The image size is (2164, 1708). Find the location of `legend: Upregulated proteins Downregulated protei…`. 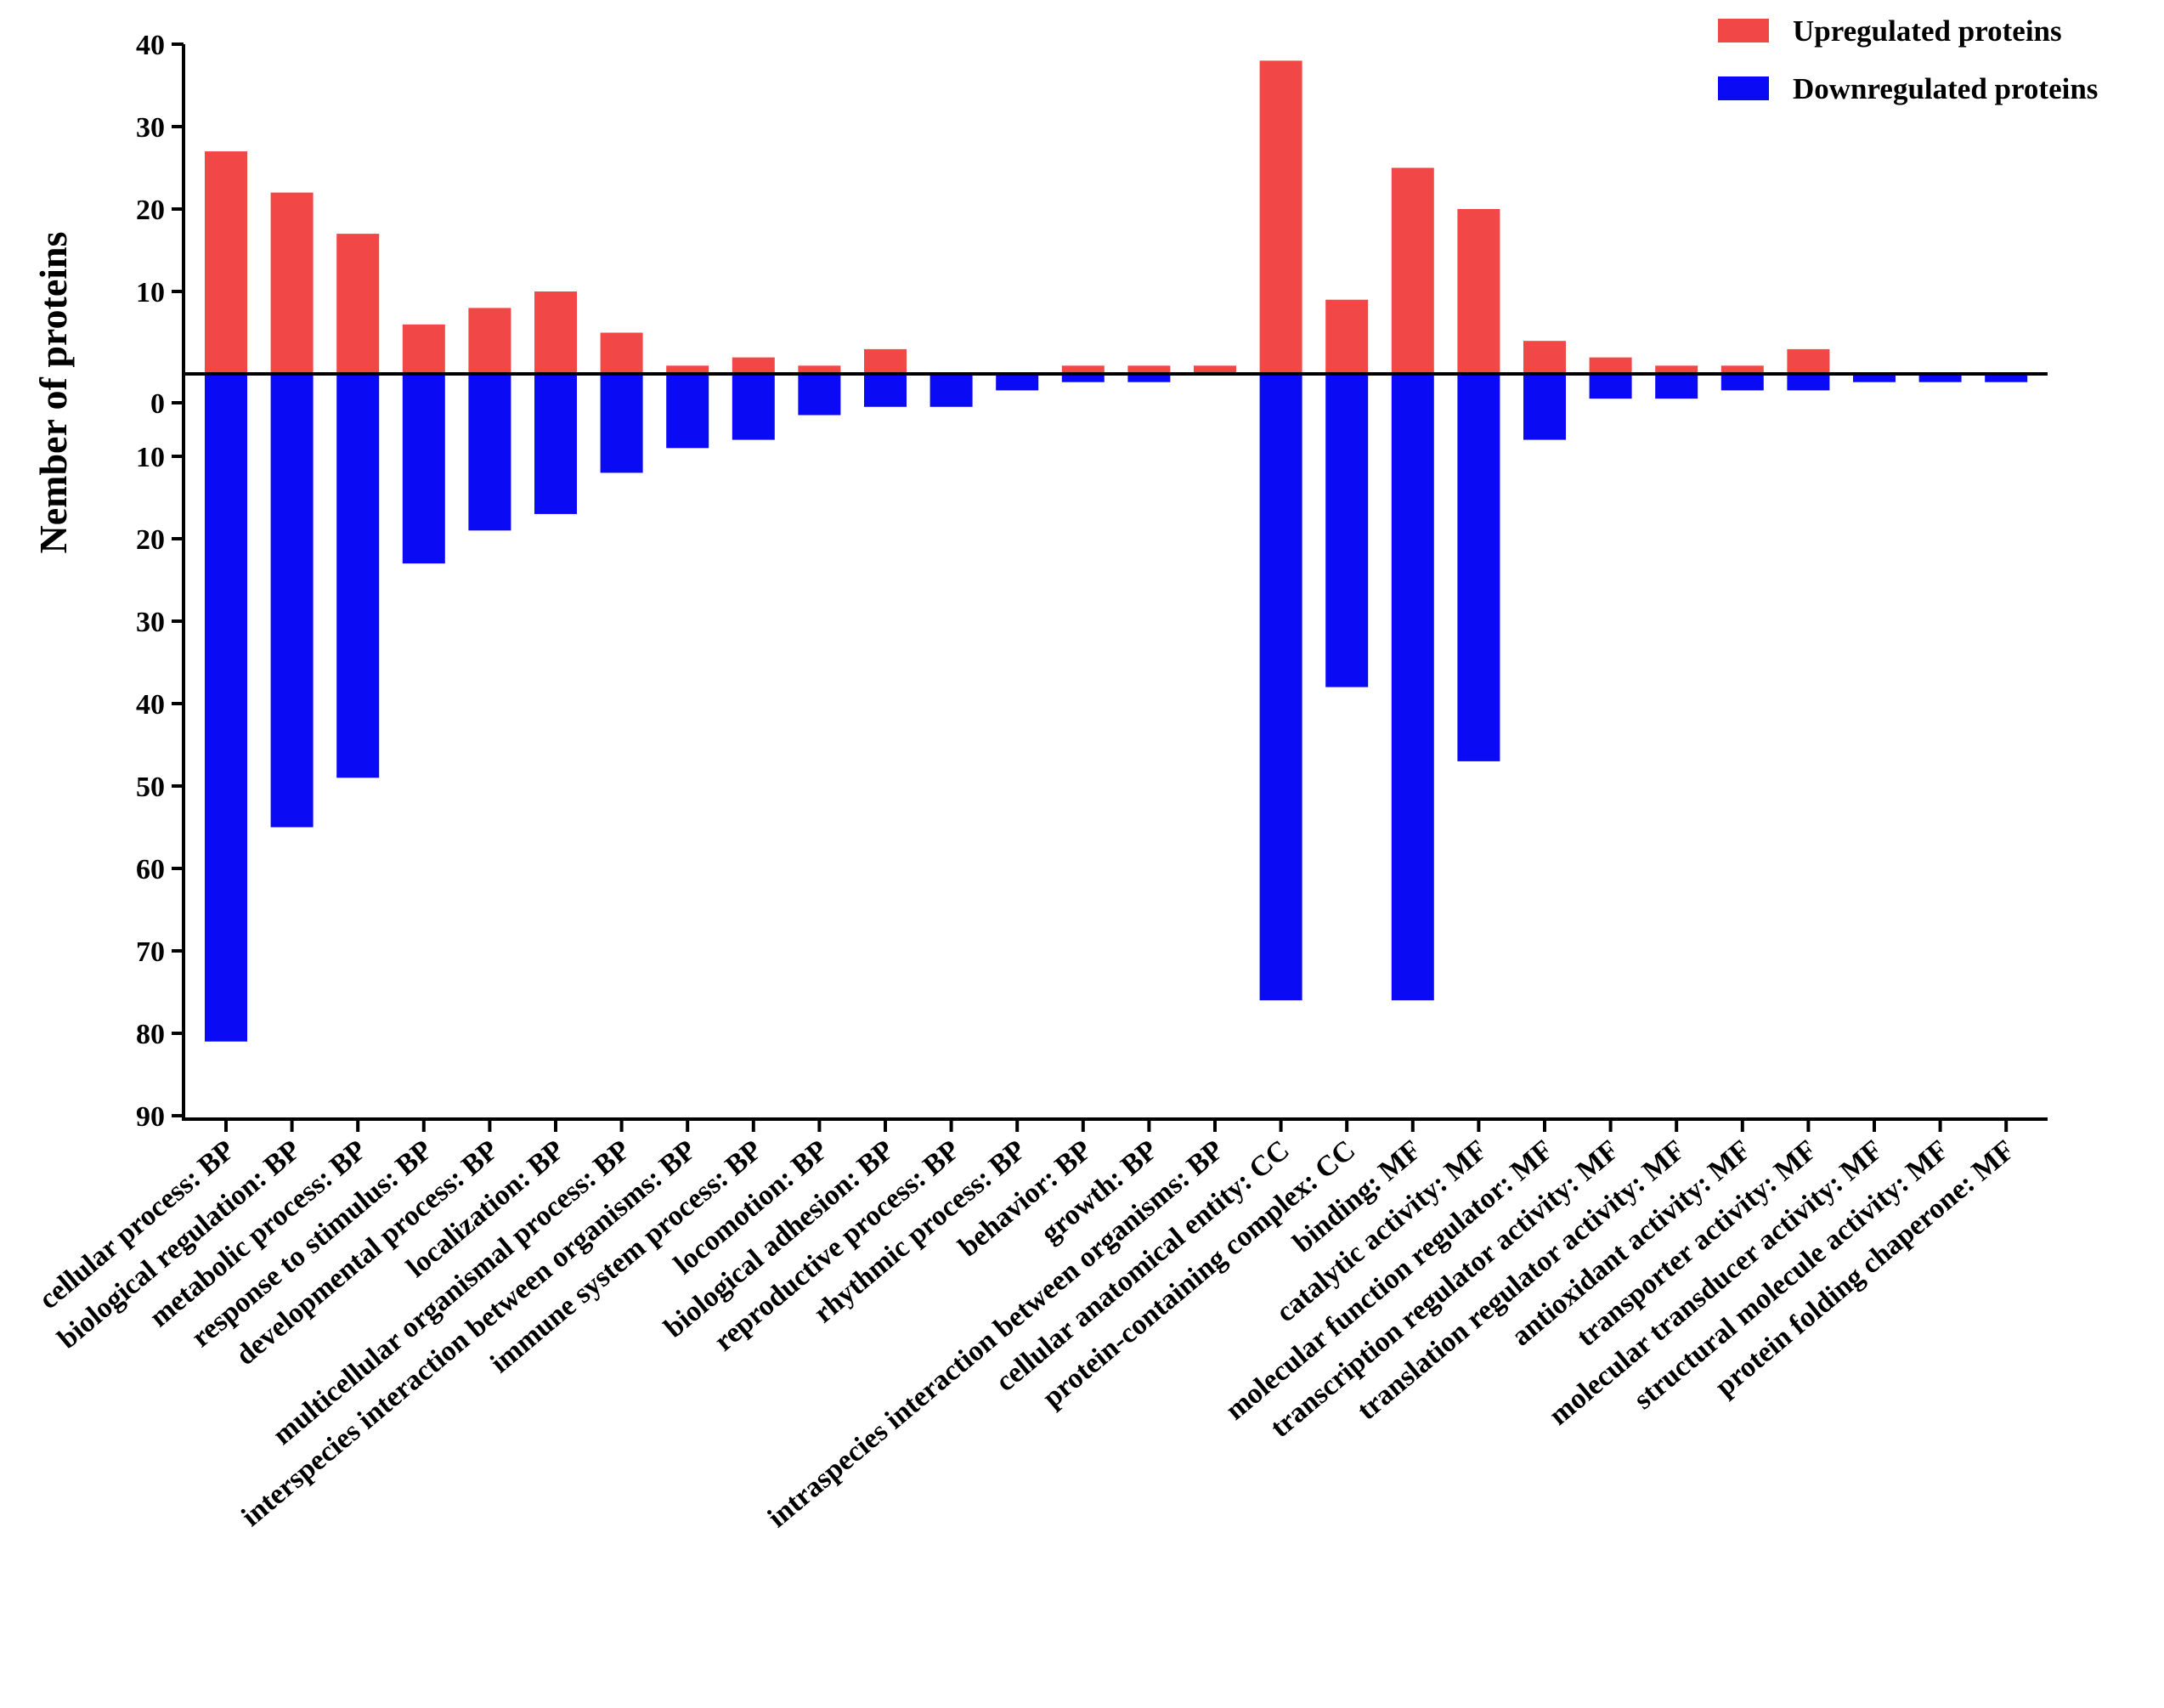

legend: Upregulated proteins Downregulated protei… is located at coordinates (1908, 59).